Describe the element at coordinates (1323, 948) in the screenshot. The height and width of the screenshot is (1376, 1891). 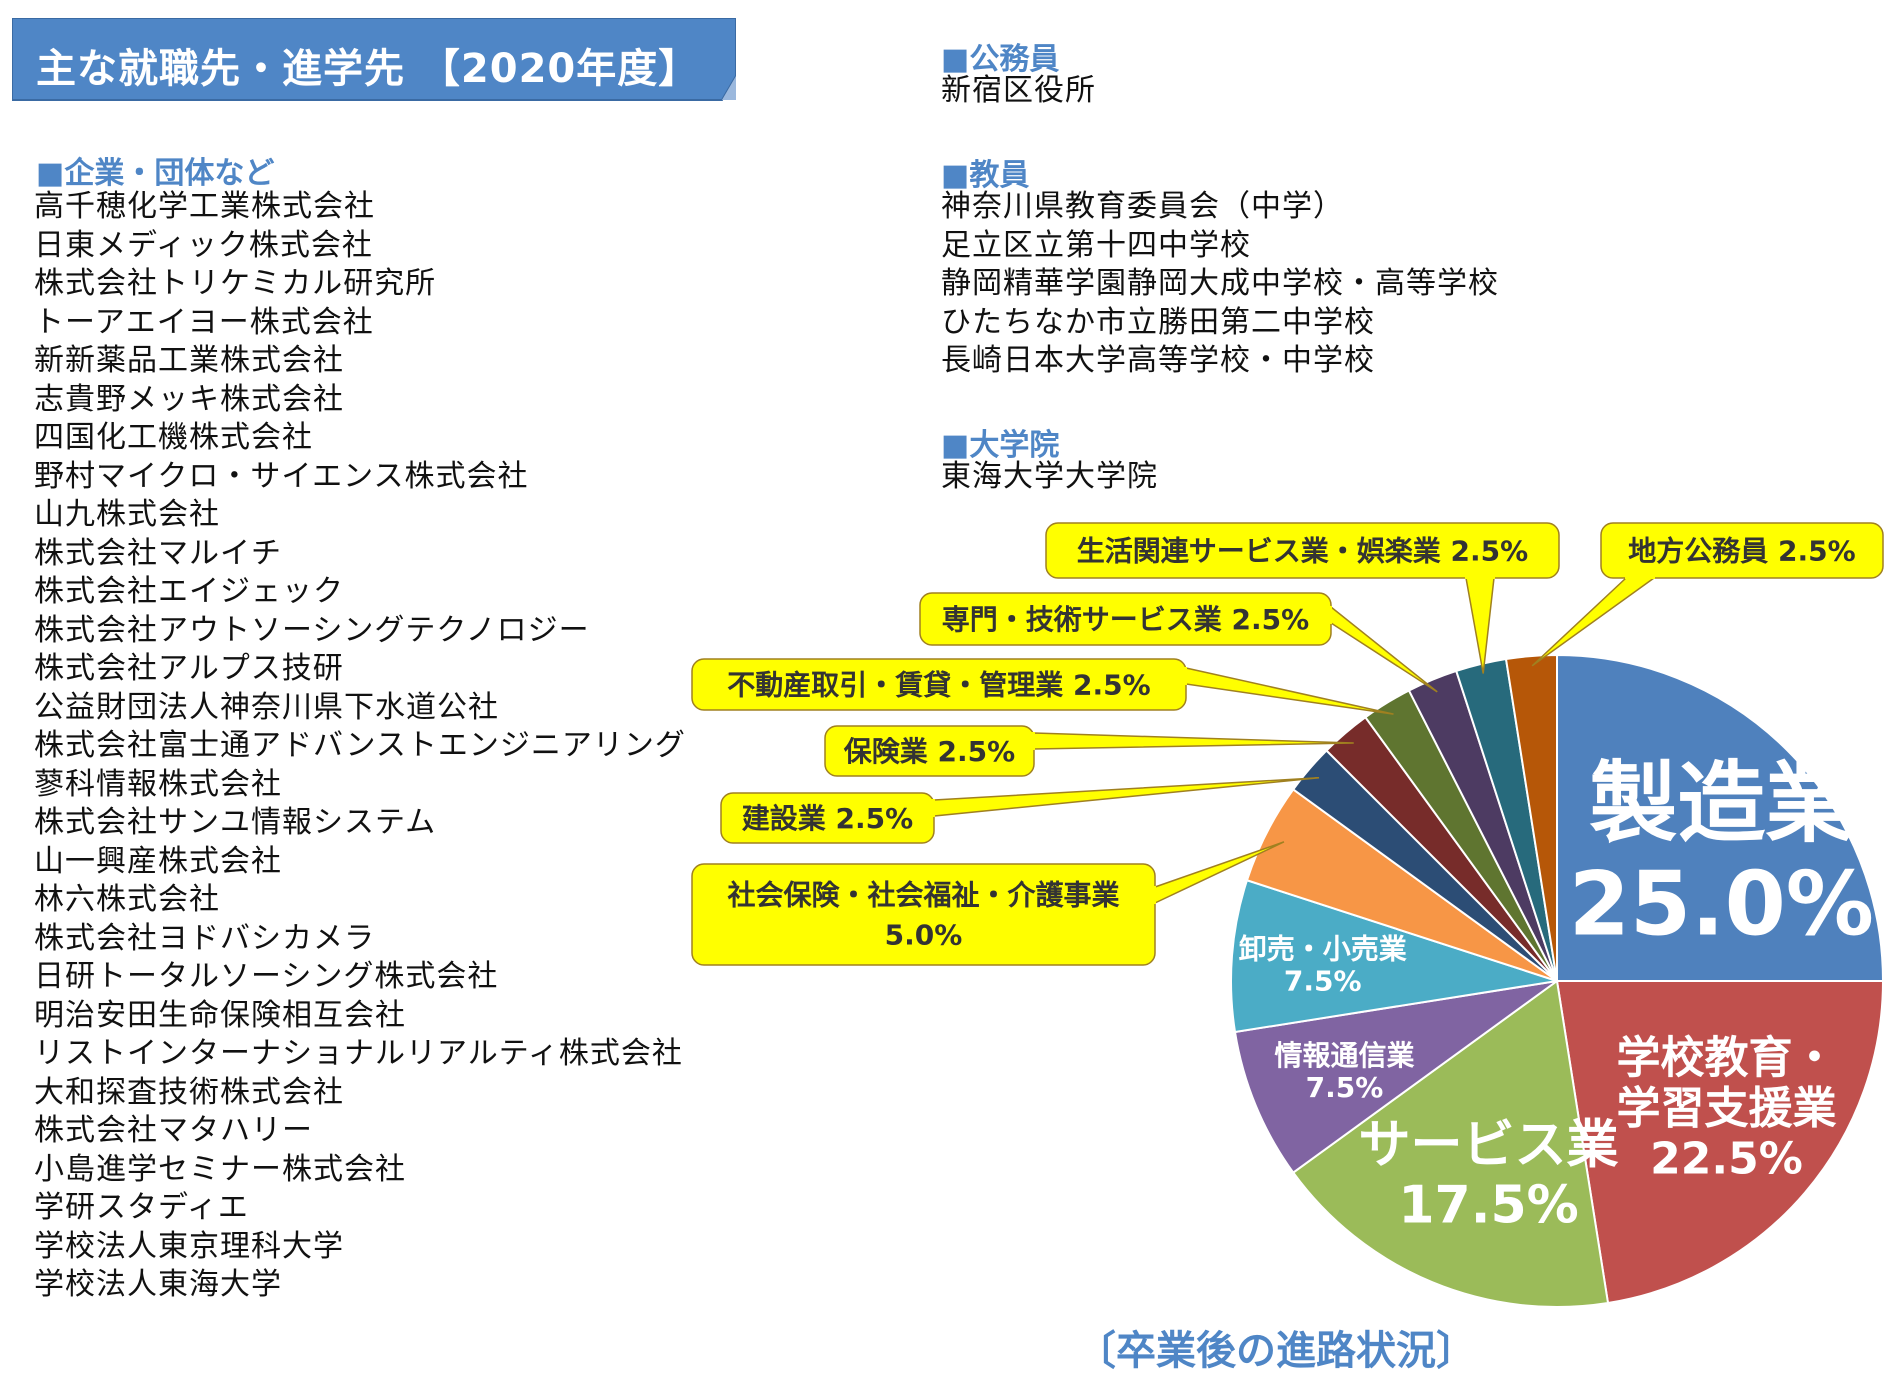
I see `slice-label: 卸売・小売業` at that location.